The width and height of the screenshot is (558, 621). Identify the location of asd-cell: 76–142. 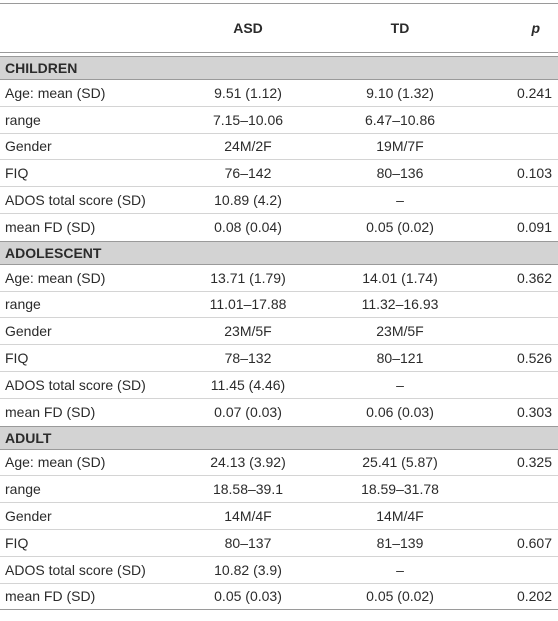
(248, 173).